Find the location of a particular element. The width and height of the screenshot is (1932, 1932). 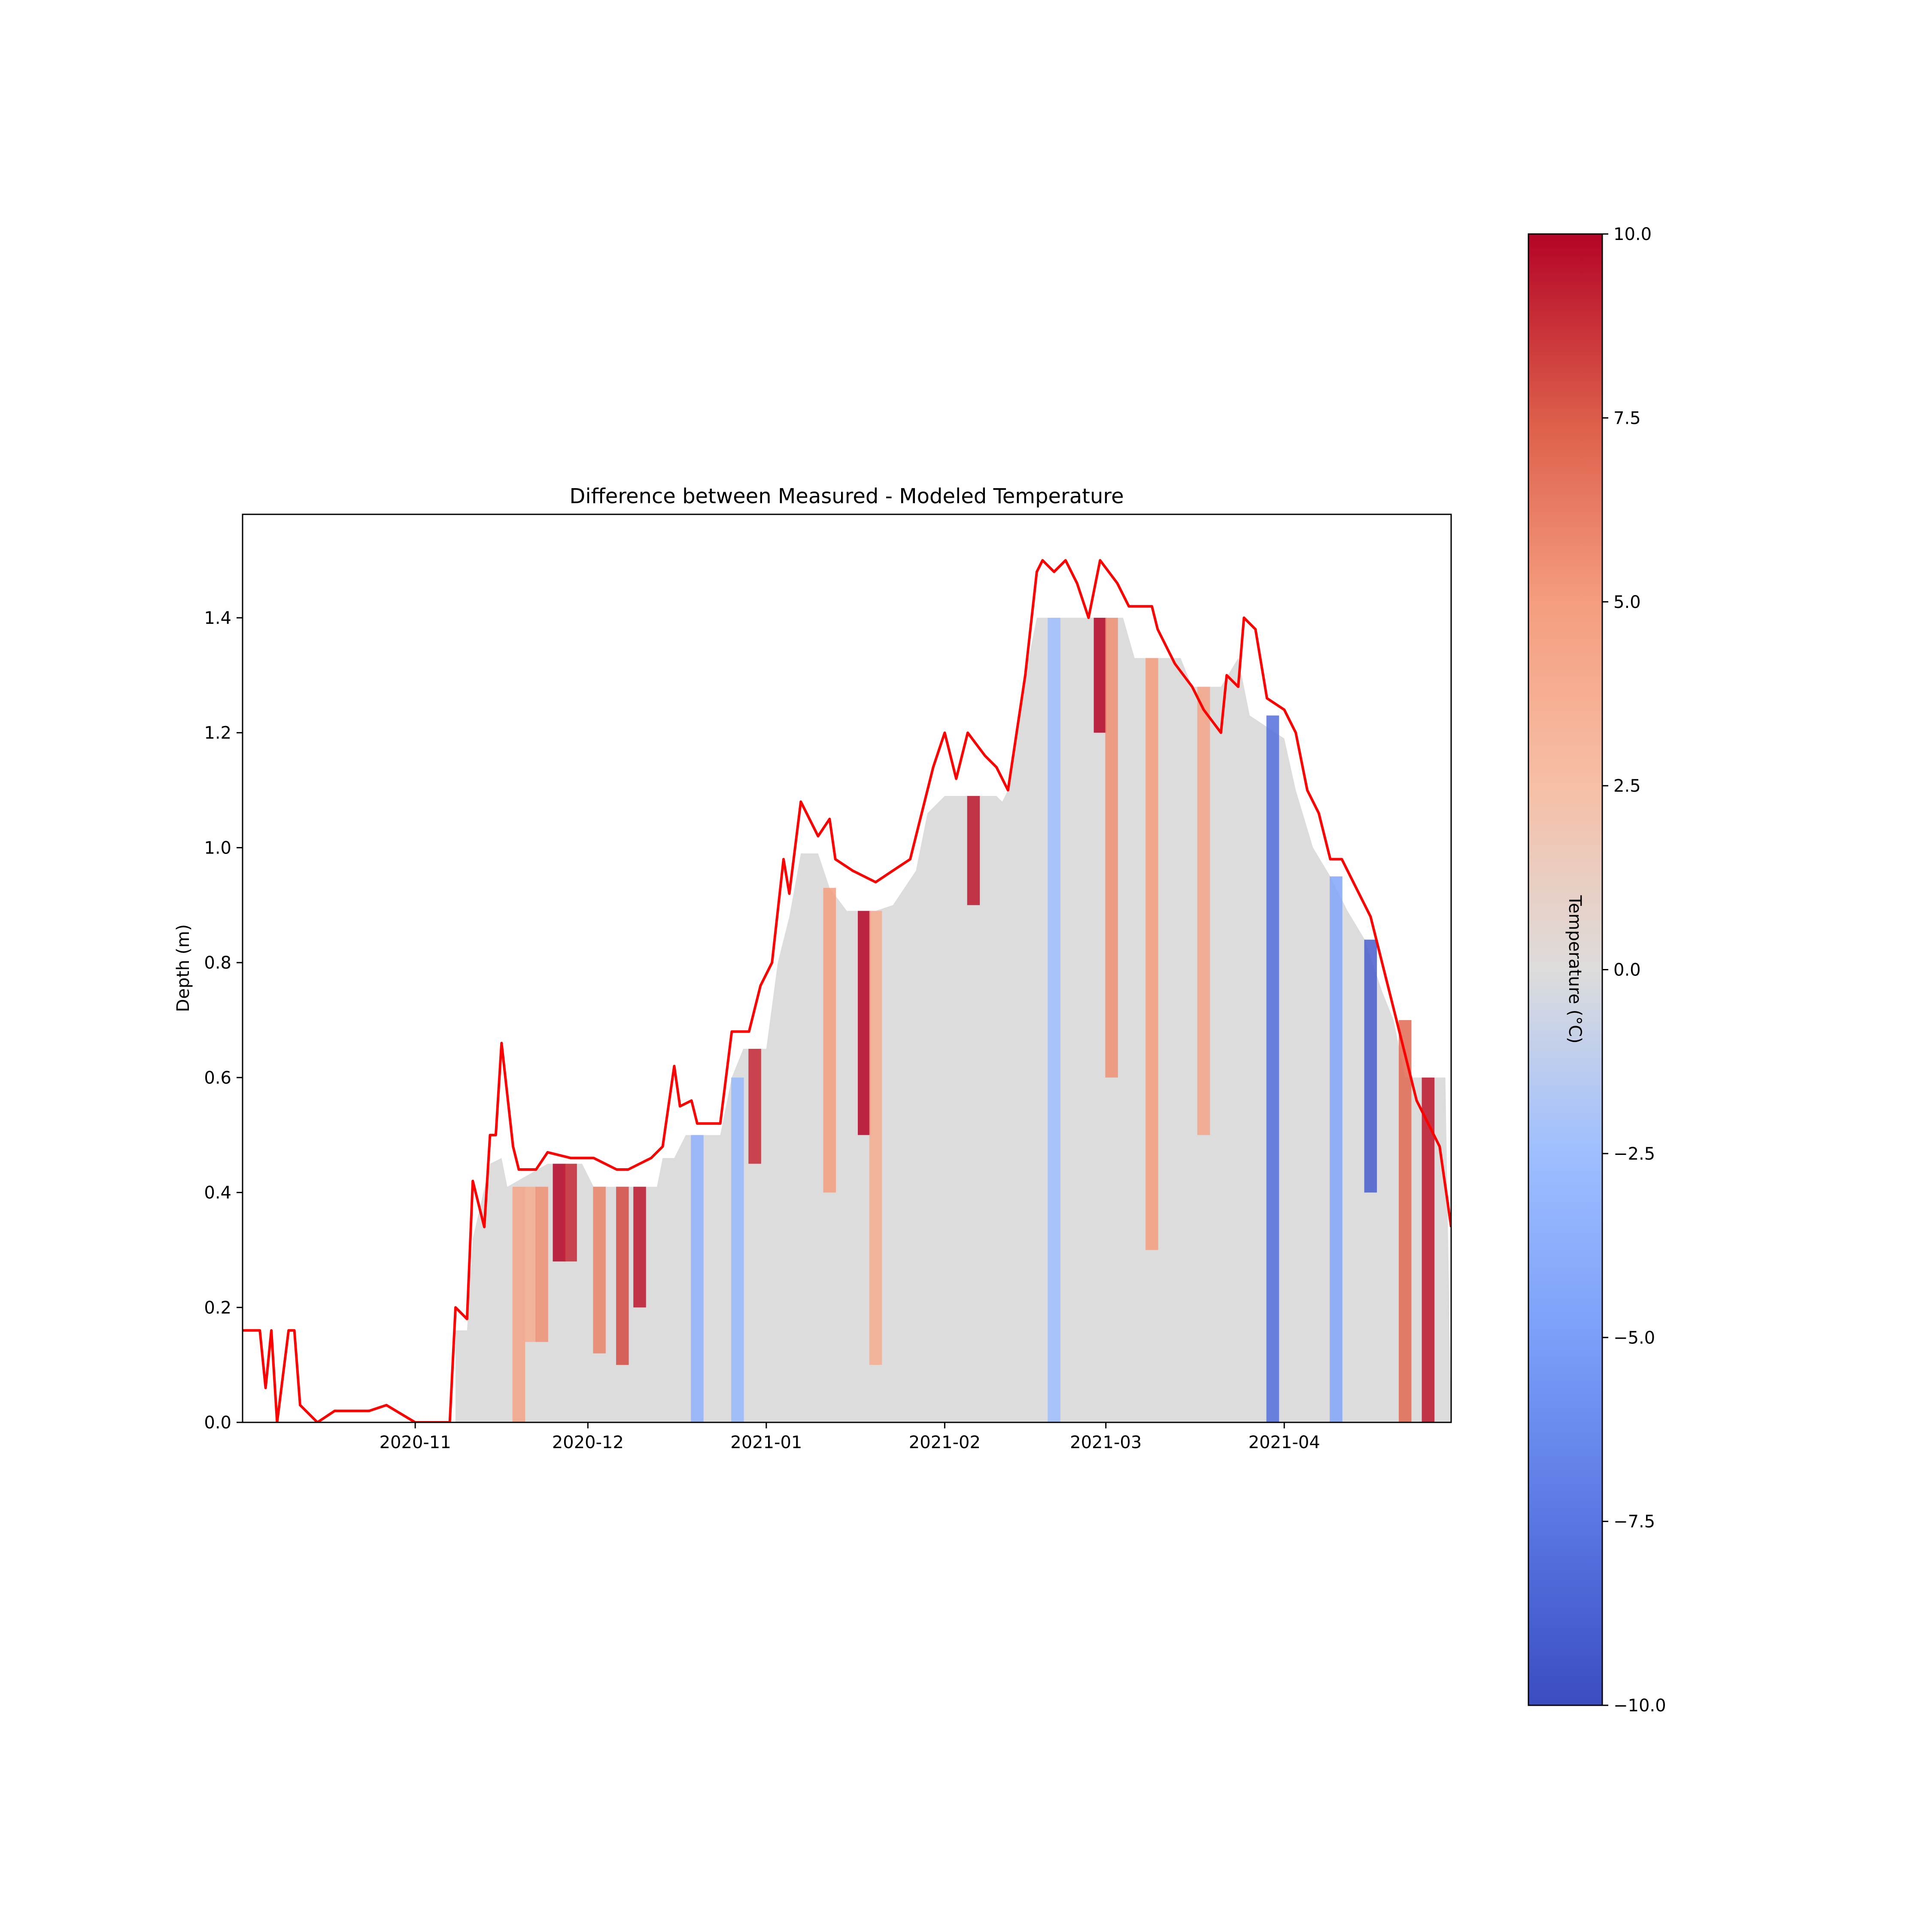

colorbar-gradient is located at coordinates (1565, 969).